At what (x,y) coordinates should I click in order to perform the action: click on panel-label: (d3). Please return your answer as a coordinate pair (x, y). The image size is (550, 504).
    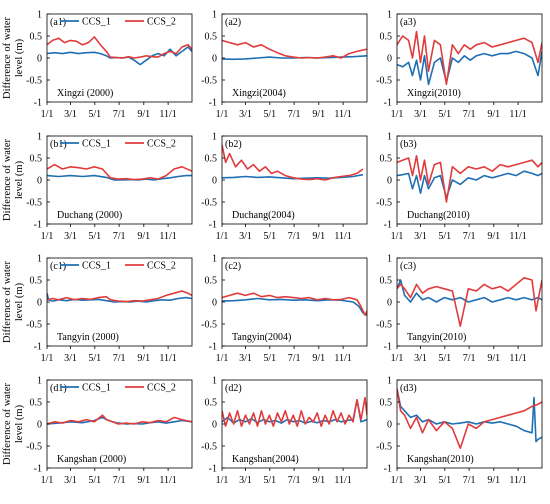
    Looking at the image, I should click on (408, 388).